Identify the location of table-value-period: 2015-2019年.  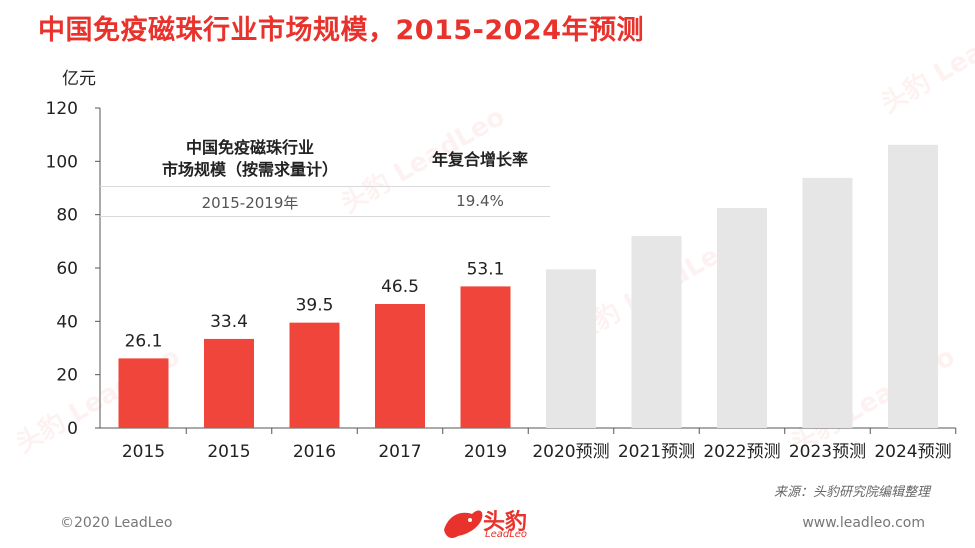
(250, 203).